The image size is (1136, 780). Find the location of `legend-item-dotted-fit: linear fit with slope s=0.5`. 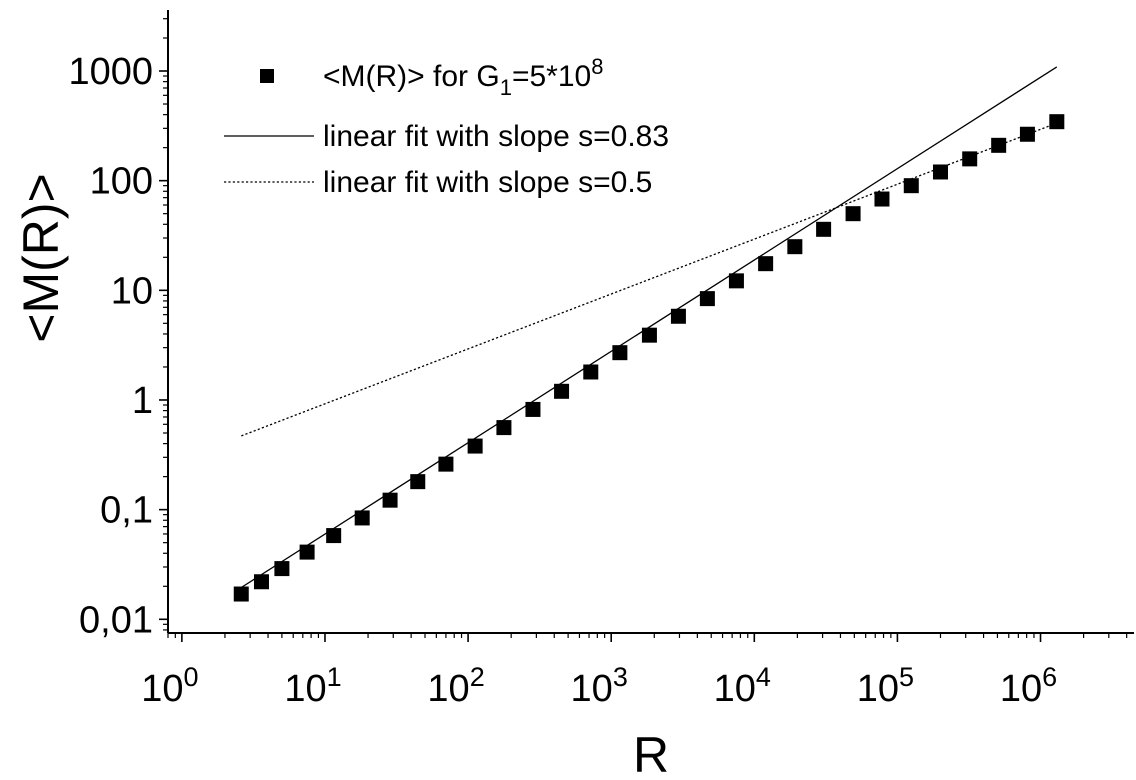

legend-item-dotted-fit: linear fit with slope s=0.5 is located at coordinates (438, 182).